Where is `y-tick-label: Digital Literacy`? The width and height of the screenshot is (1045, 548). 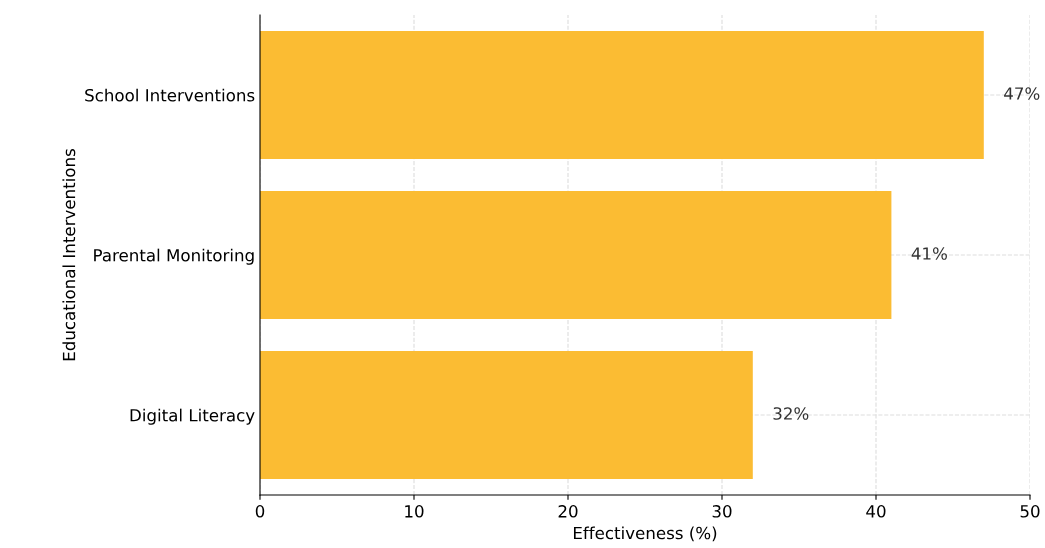 y-tick-label: Digital Literacy is located at coordinates (192, 416).